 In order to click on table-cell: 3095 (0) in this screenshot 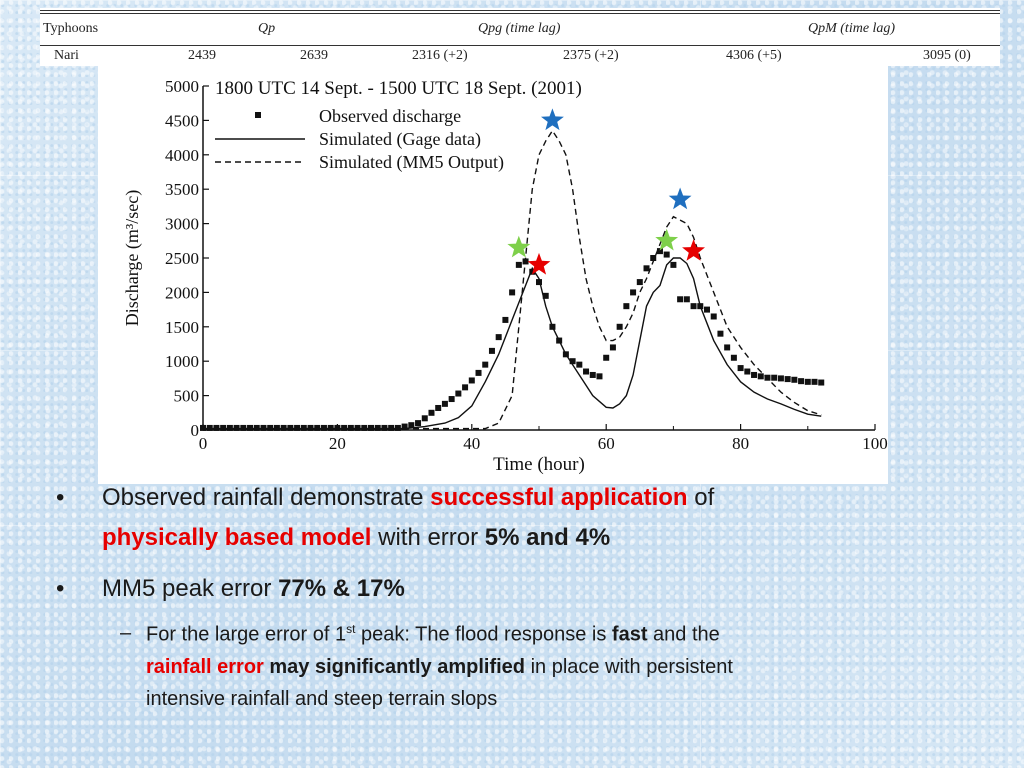, I will do `click(947, 55)`.